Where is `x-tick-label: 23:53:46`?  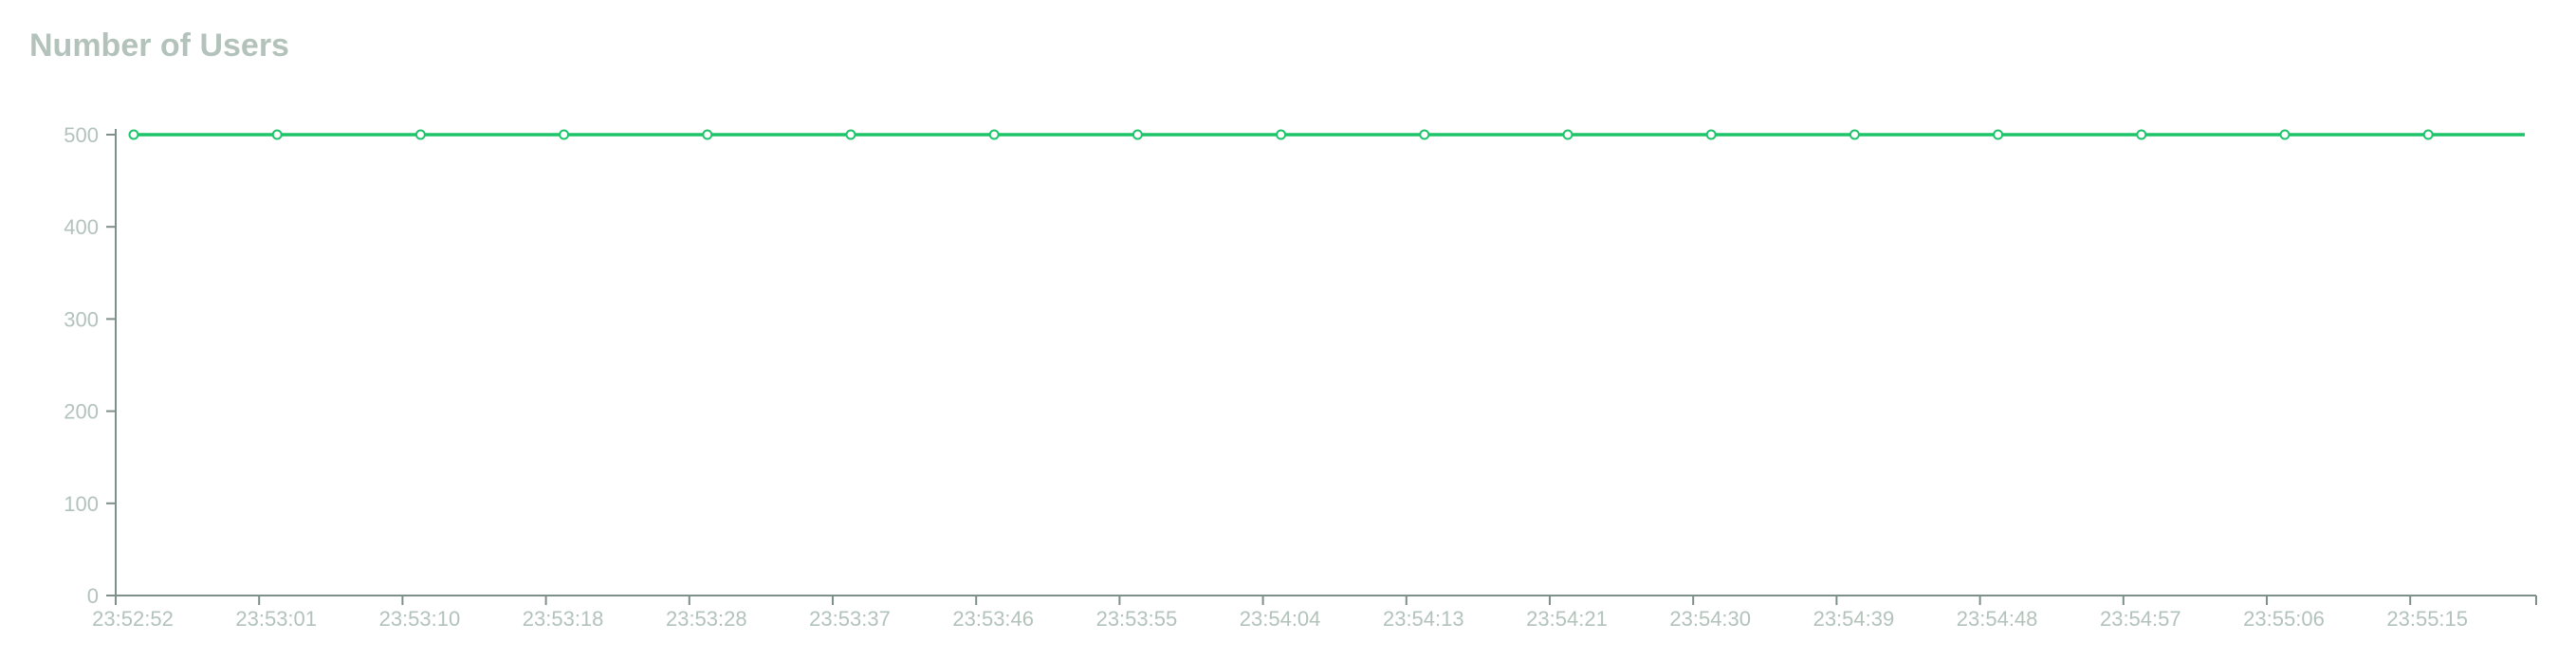 x-tick-label: 23:53:46 is located at coordinates (993, 619).